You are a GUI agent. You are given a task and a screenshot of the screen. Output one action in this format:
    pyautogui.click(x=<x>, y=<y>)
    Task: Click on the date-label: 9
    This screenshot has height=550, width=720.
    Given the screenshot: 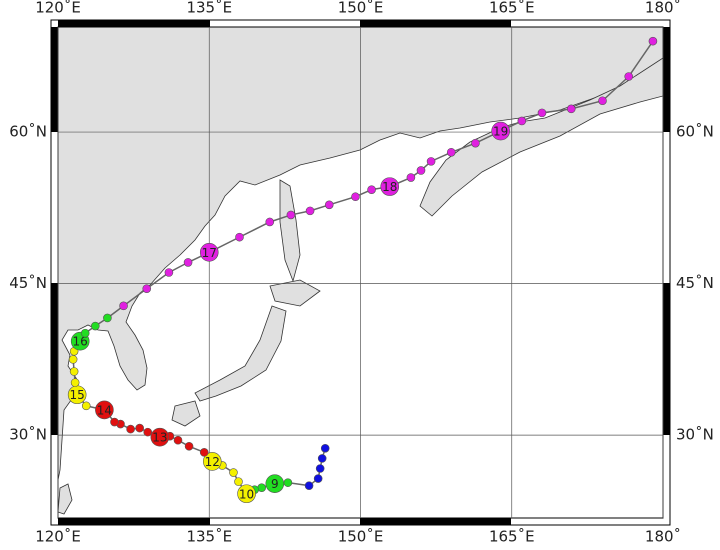 What is the action you would take?
    pyautogui.click(x=275, y=484)
    